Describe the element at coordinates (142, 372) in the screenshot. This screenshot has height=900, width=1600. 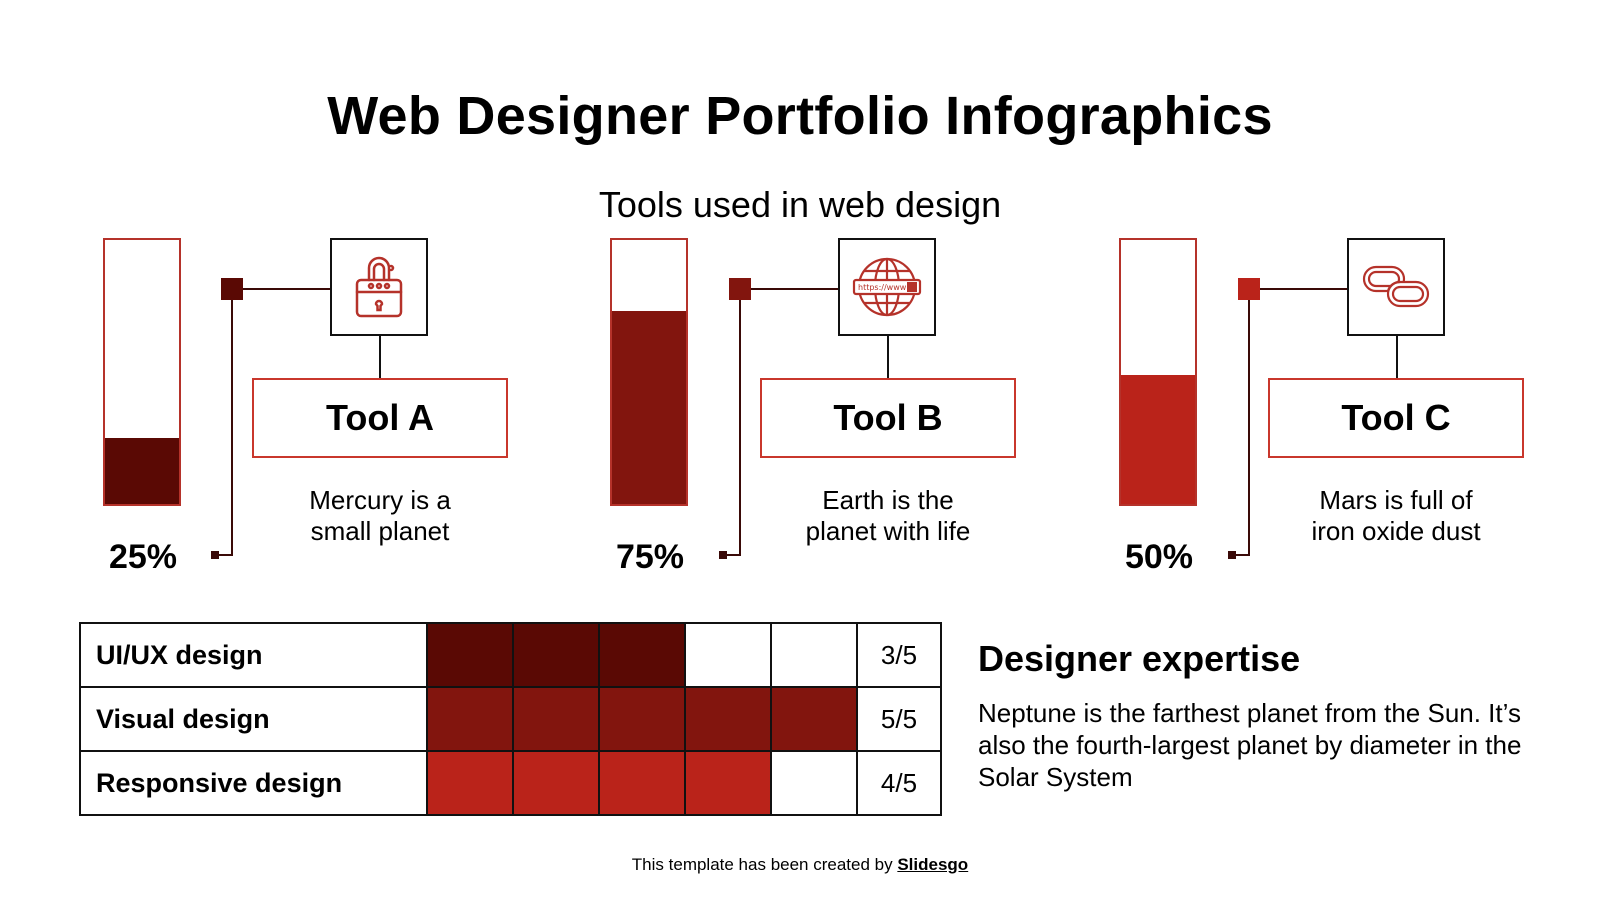
I see `tool-a-progress-bar` at that location.